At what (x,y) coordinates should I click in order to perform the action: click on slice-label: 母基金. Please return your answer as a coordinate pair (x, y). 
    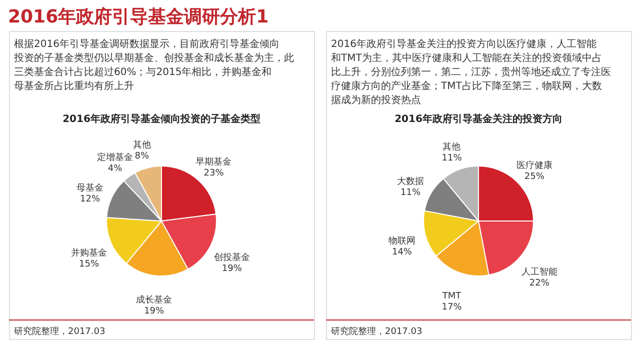
    Looking at the image, I should click on (90, 188).